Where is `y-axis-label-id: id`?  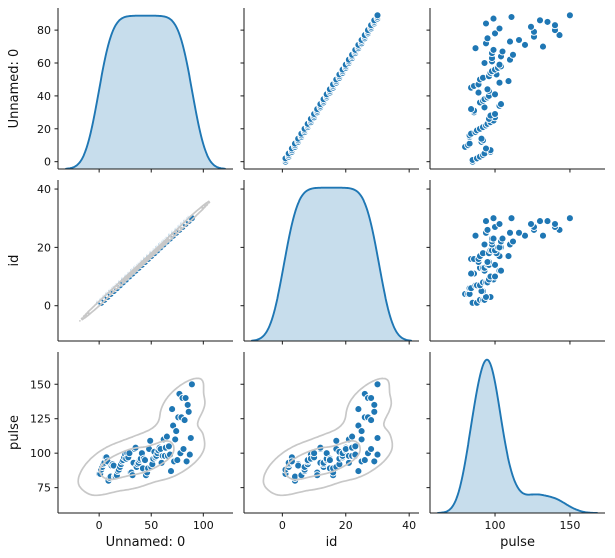
y-axis-label-id: id is located at coordinates (14, 260).